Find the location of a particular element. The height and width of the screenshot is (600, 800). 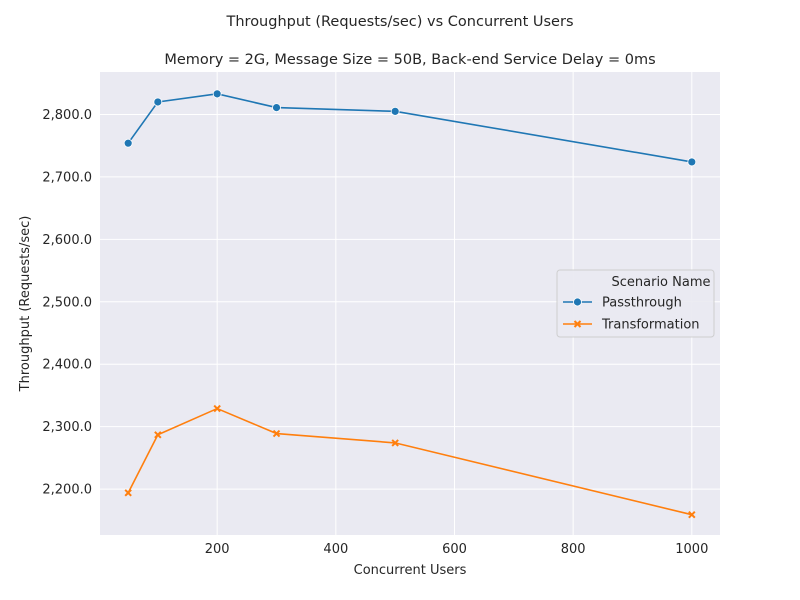

legend: Scenario Name Passthrough Transformation is located at coordinates (635, 303).